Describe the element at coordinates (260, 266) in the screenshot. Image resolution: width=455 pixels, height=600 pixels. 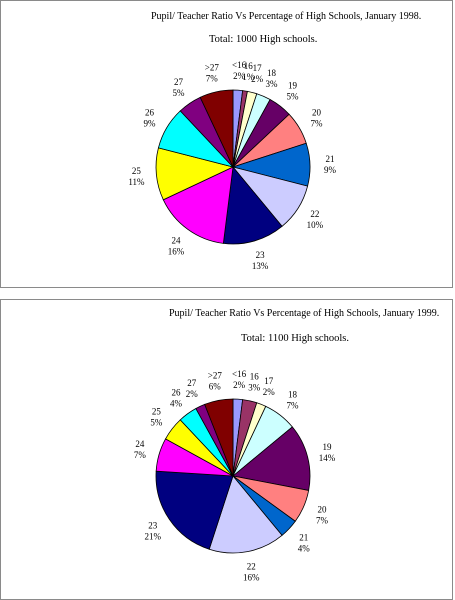
I see `slice-percent-label: 13%` at that location.